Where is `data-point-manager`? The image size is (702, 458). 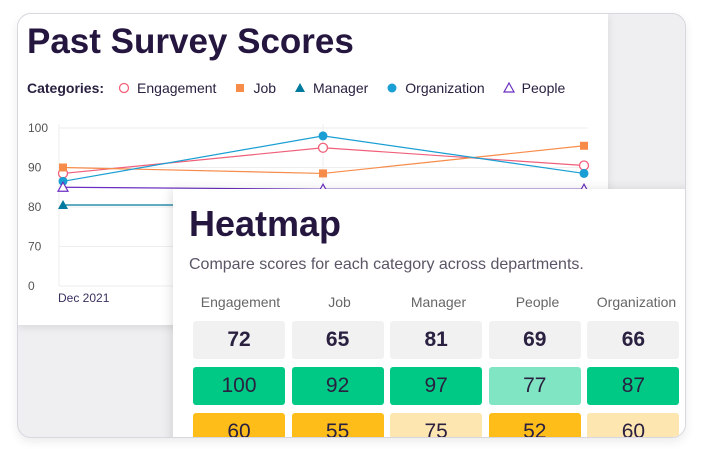
data-point-manager is located at coordinates (63, 205).